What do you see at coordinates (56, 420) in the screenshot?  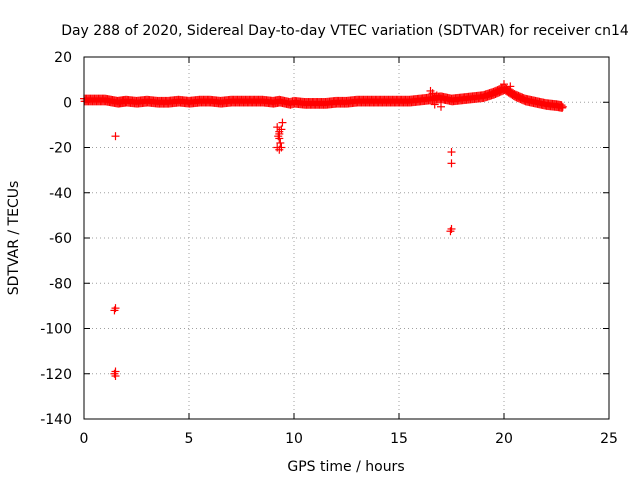 I see `y-tick-label: -140` at bounding box center [56, 420].